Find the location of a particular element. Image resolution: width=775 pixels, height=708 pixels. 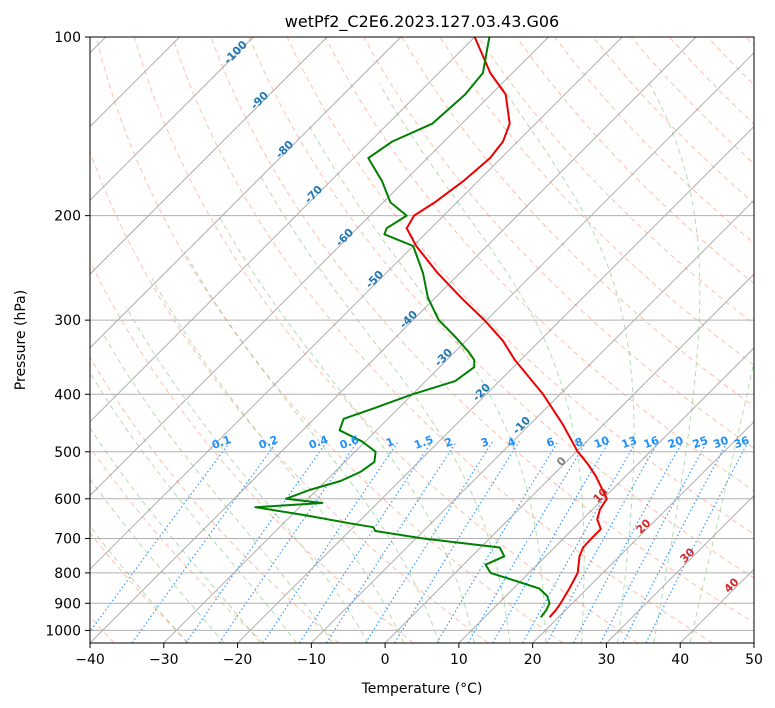

y-tick-label: 600 is located at coordinates (67, 500).